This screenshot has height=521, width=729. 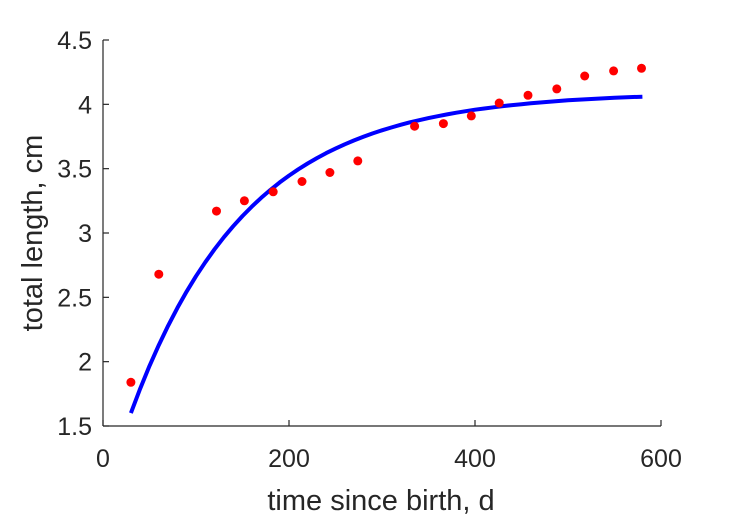 I want to click on y-tick-label: 4.5, so click(x=74, y=41).